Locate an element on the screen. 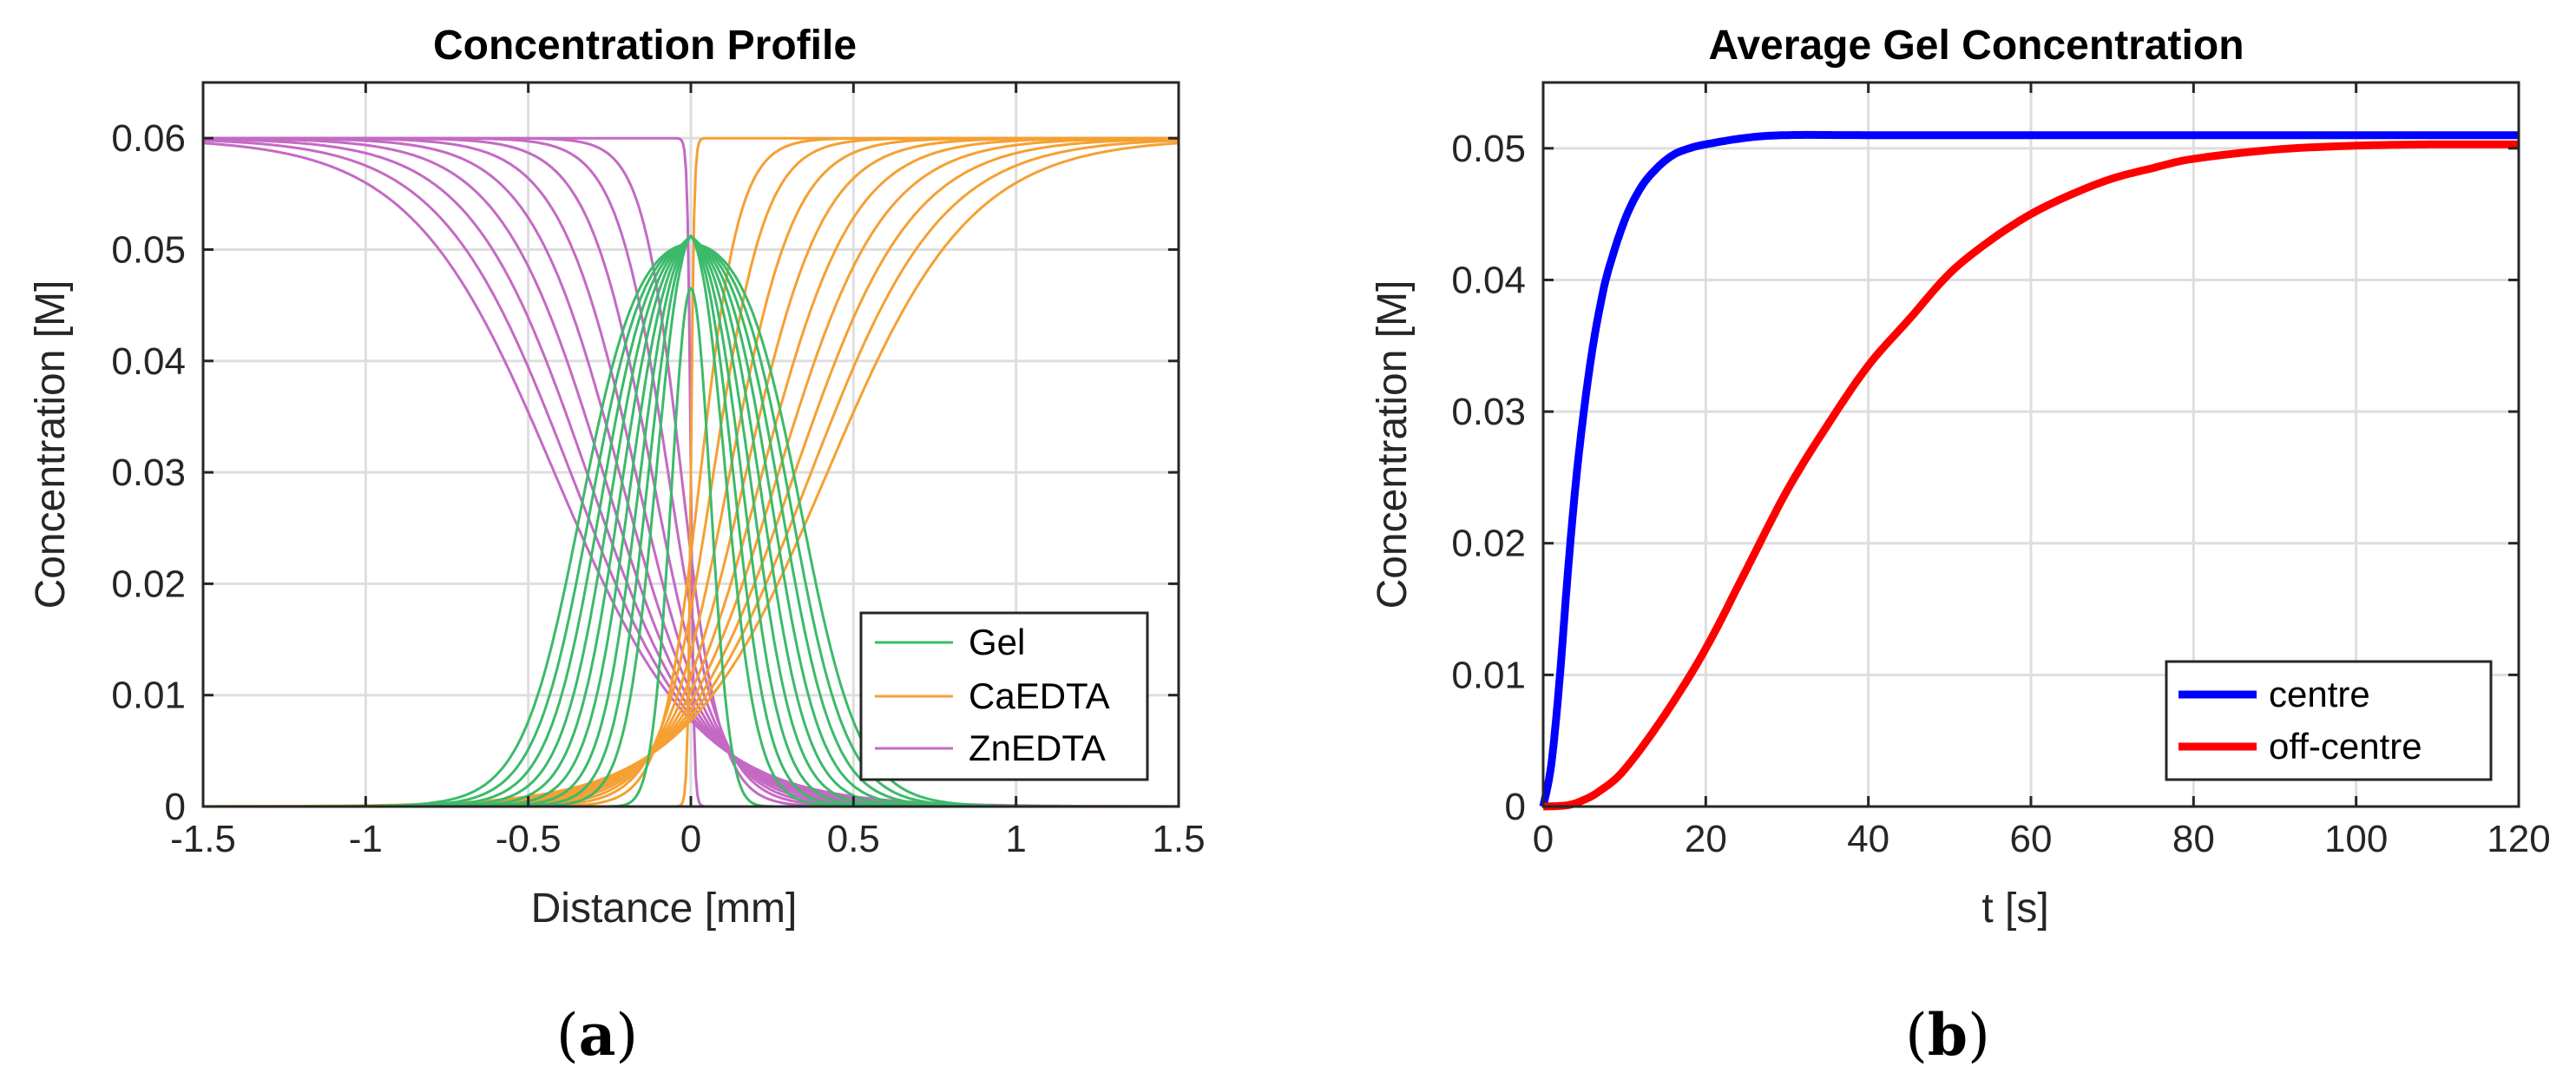 This screenshot has width=2576, height=1080. y-axis-title-a: Concentration [M] is located at coordinates (51, 444).